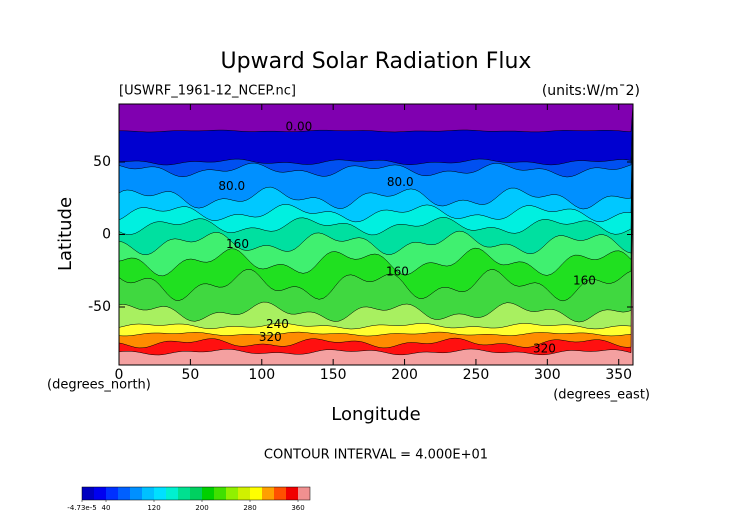  What do you see at coordinates (190, 375) in the screenshot?
I see `x-tick-label: 50` at bounding box center [190, 375].